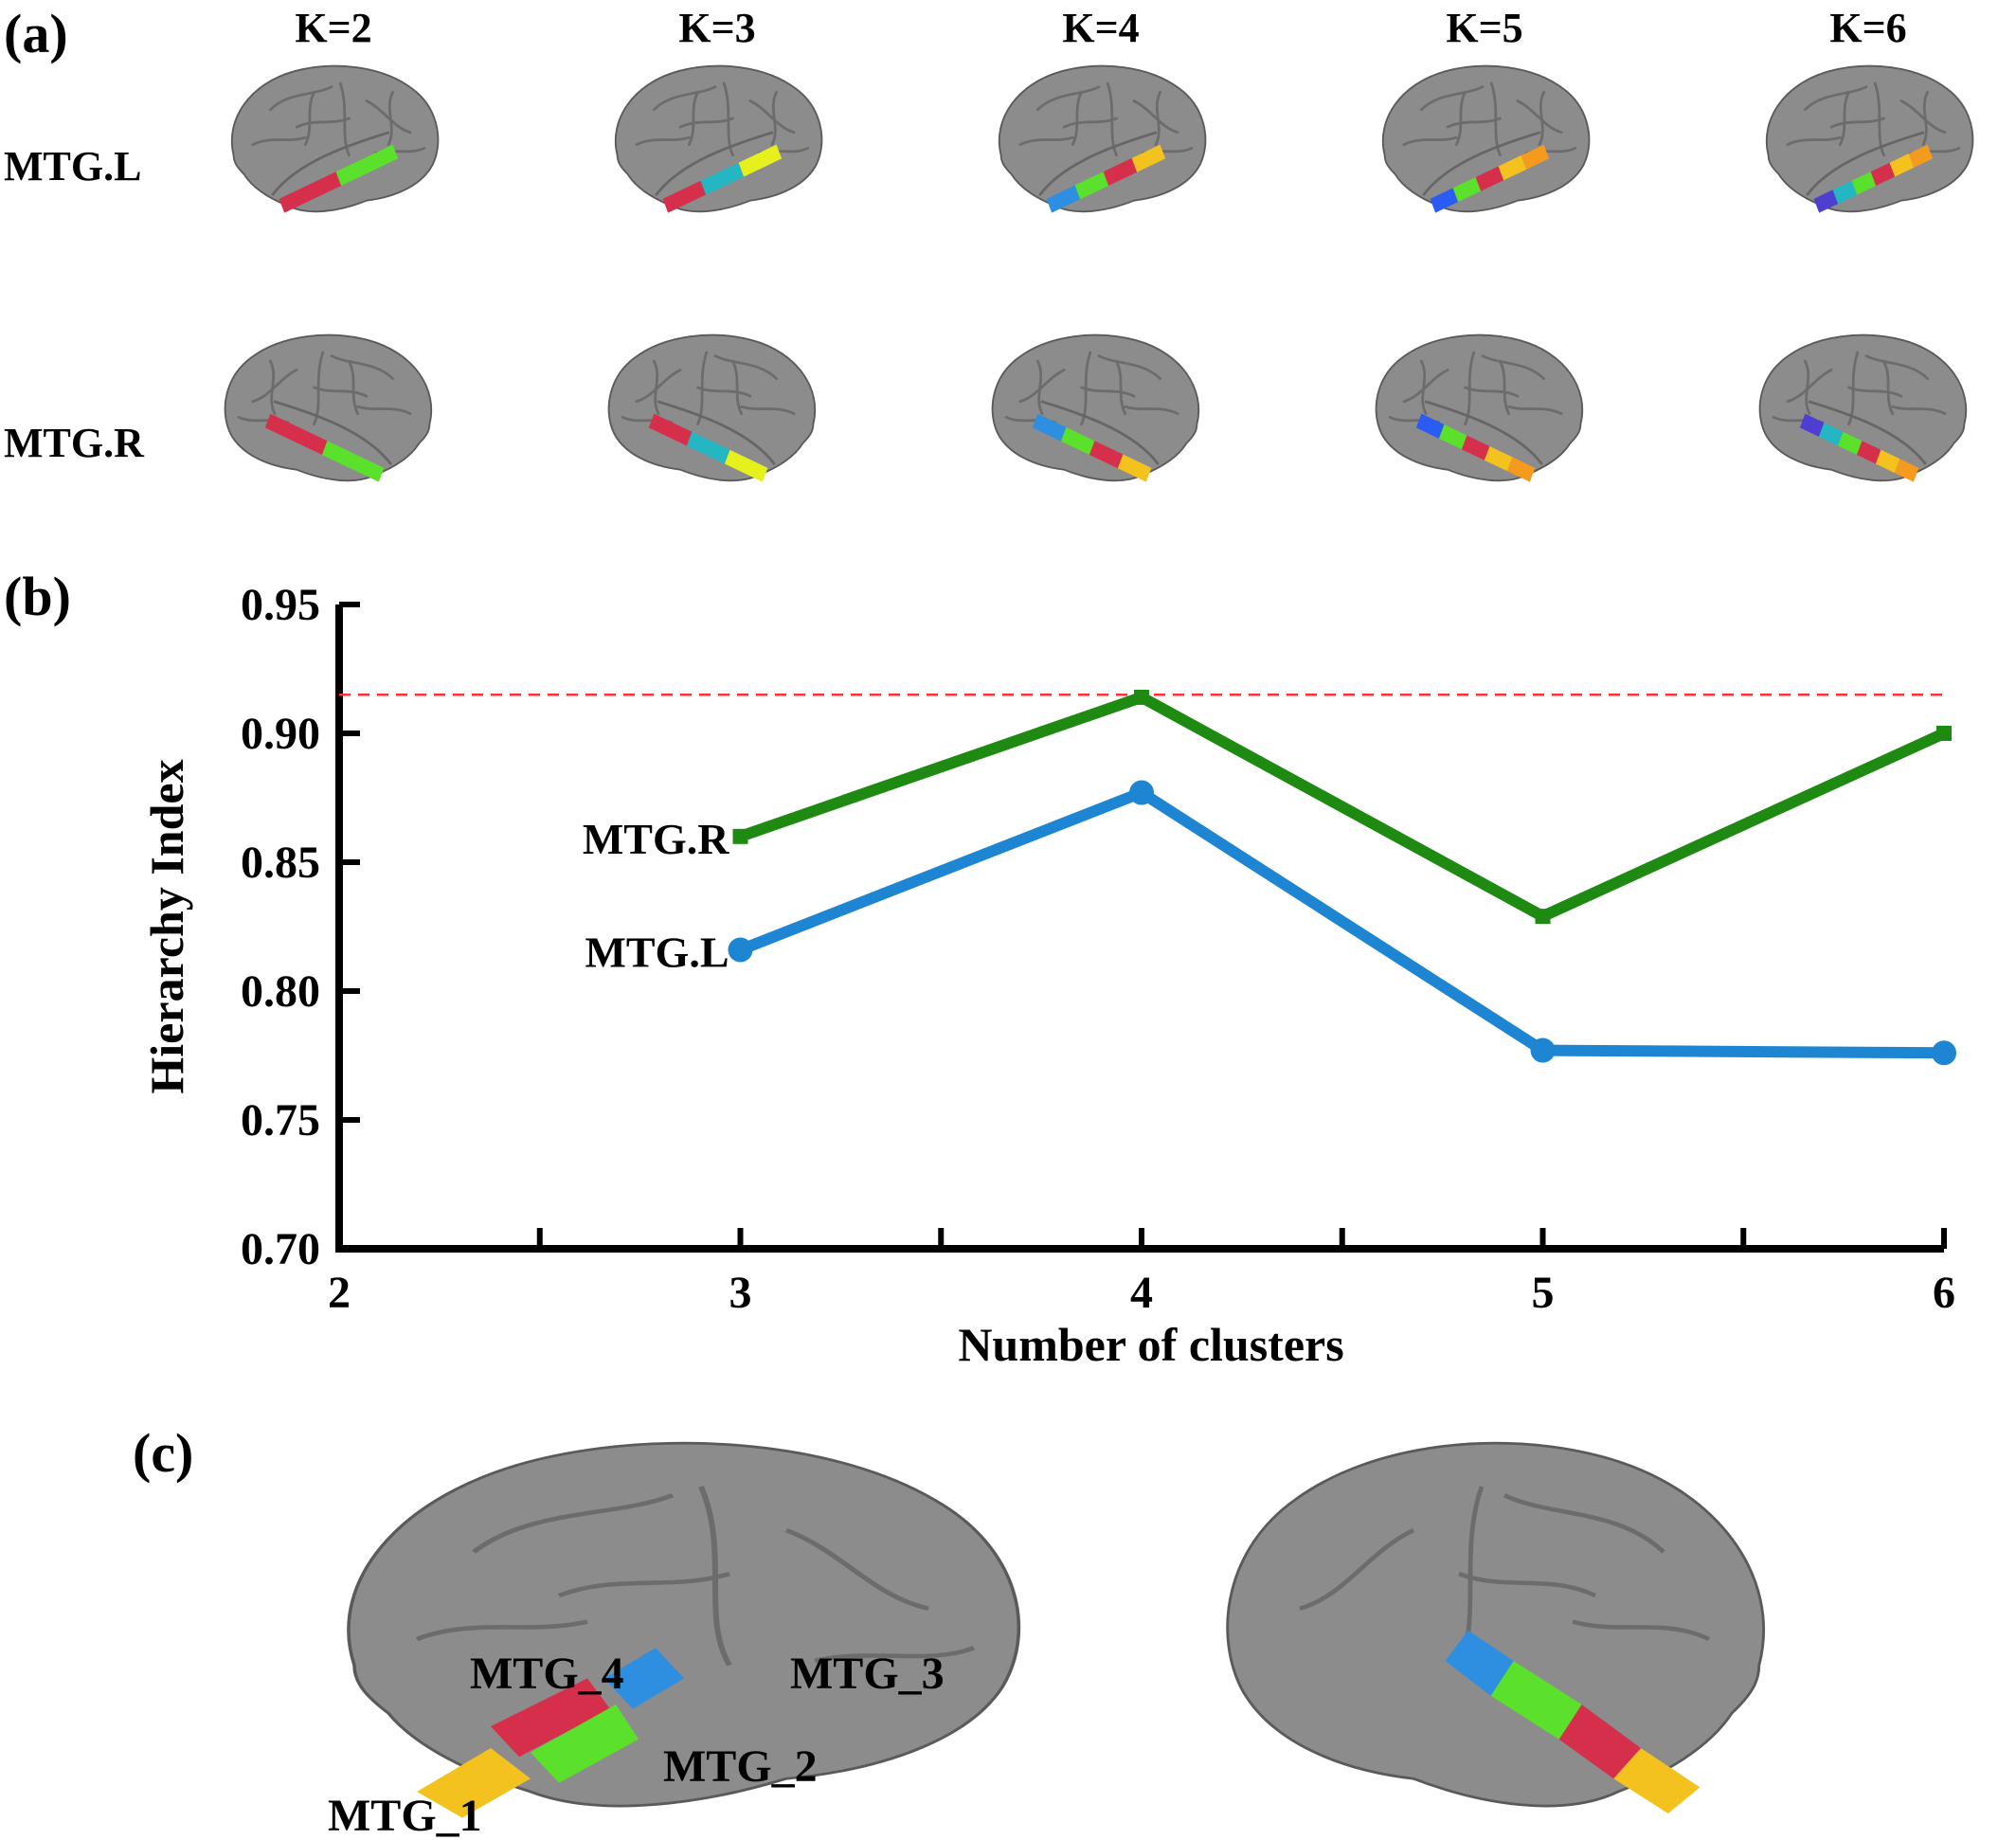 The width and height of the screenshot is (2016, 1840). I want to click on series-line-MTG.L, so click(1341, 922).